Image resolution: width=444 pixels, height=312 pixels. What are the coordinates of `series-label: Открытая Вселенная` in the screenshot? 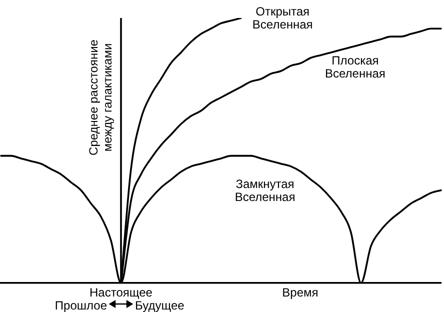 It's located at (282, 18).